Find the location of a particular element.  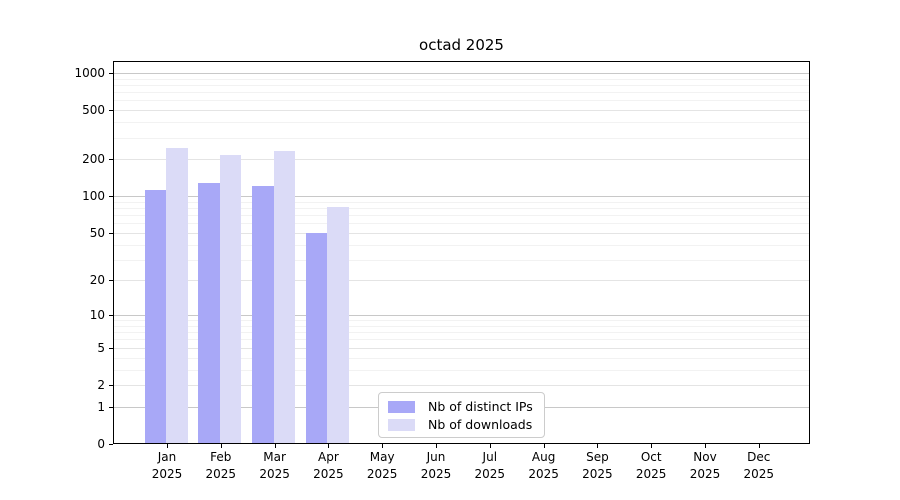

x-tick-mark-apr is located at coordinates (329, 446).